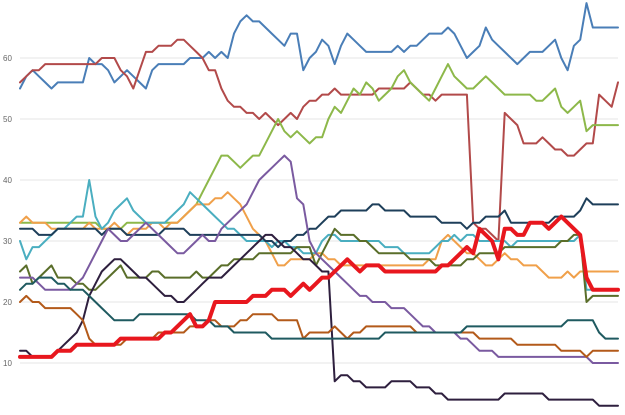 This screenshot has height=415, width=625. What do you see at coordinates (7, 363) in the screenshot?
I see `y-tick-label: 10` at bounding box center [7, 363].